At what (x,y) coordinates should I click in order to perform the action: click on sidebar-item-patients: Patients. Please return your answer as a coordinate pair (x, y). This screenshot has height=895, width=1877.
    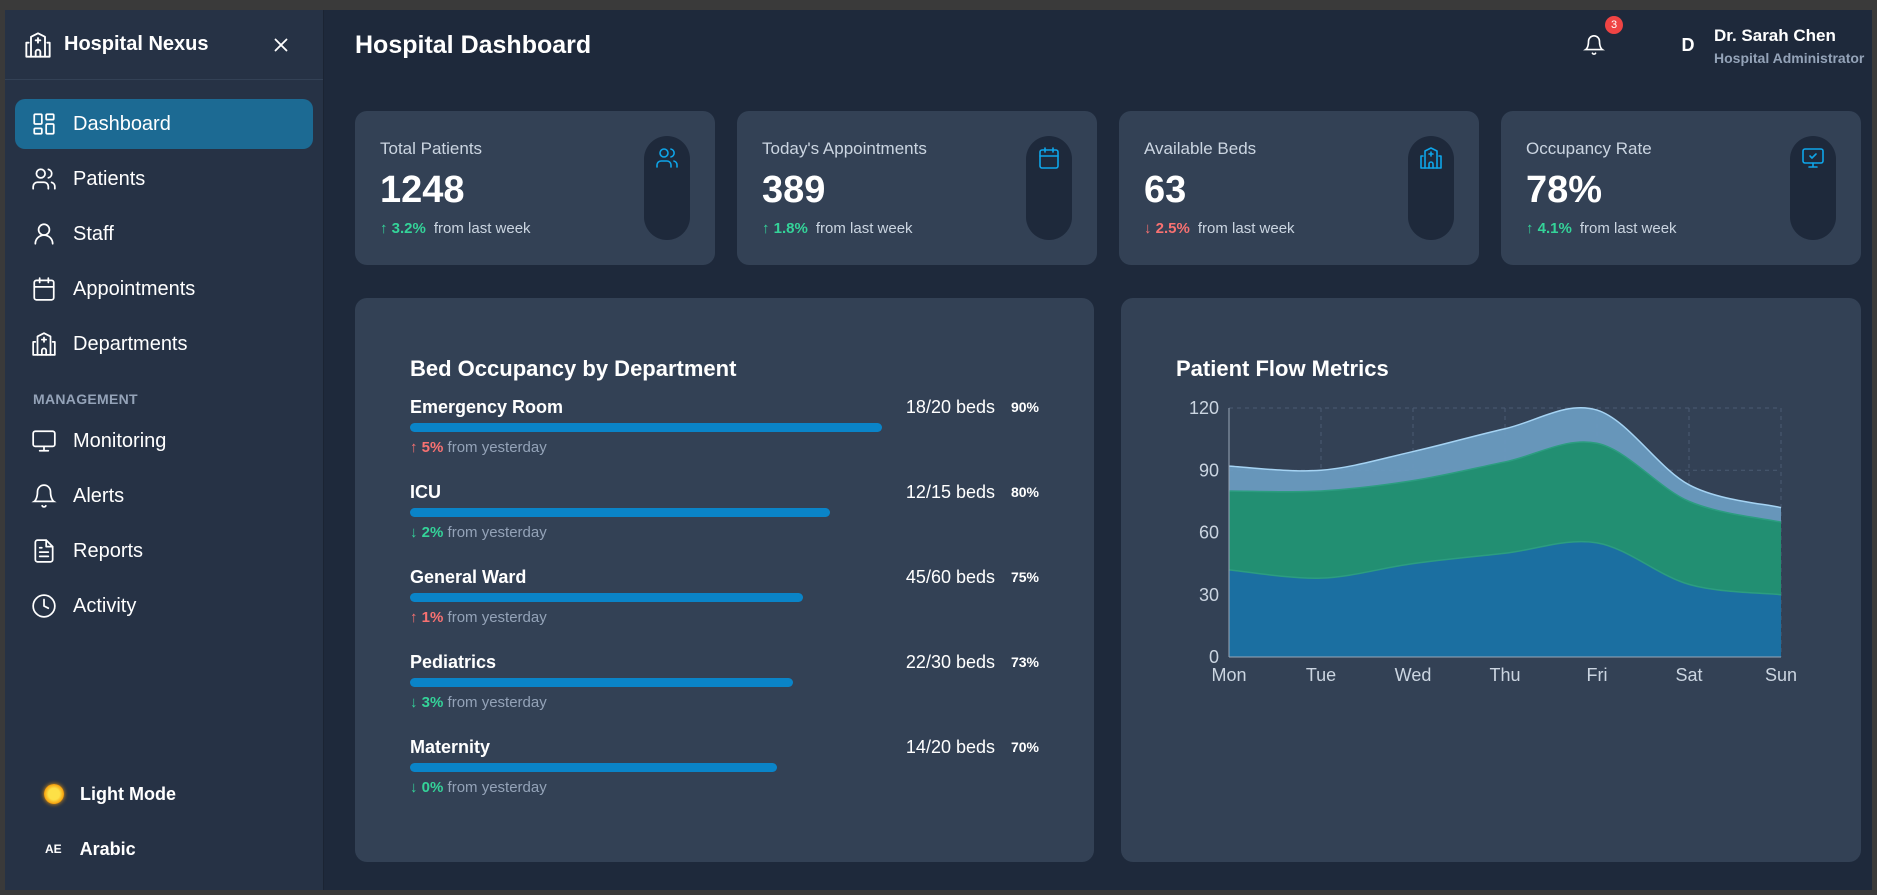
    Looking at the image, I should click on (164, 179).